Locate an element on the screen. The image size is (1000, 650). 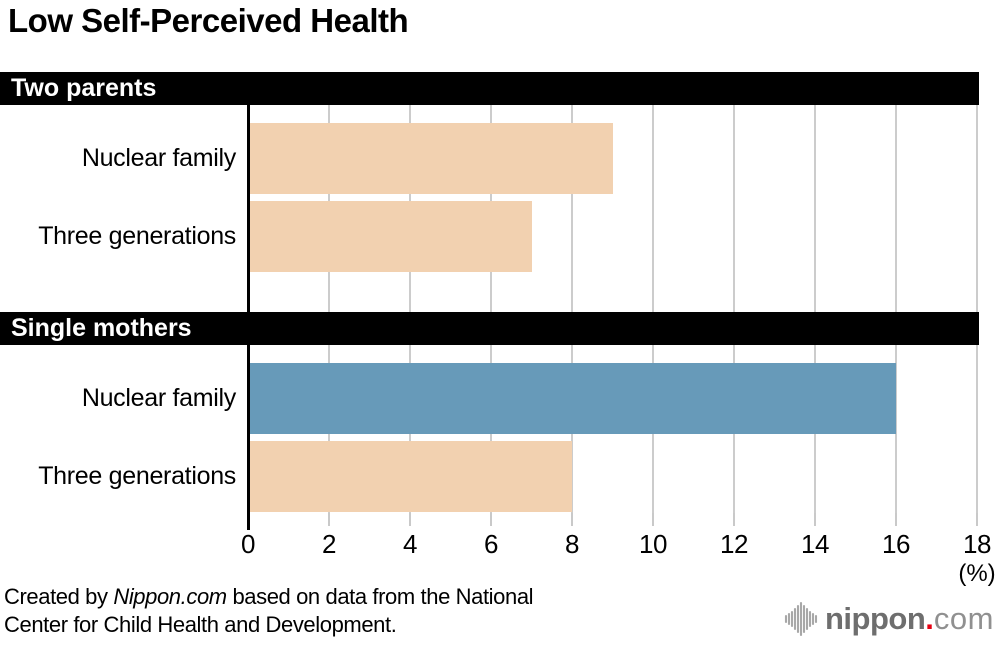
axis-tick-label: 14 is located at coordinates (815, 544).